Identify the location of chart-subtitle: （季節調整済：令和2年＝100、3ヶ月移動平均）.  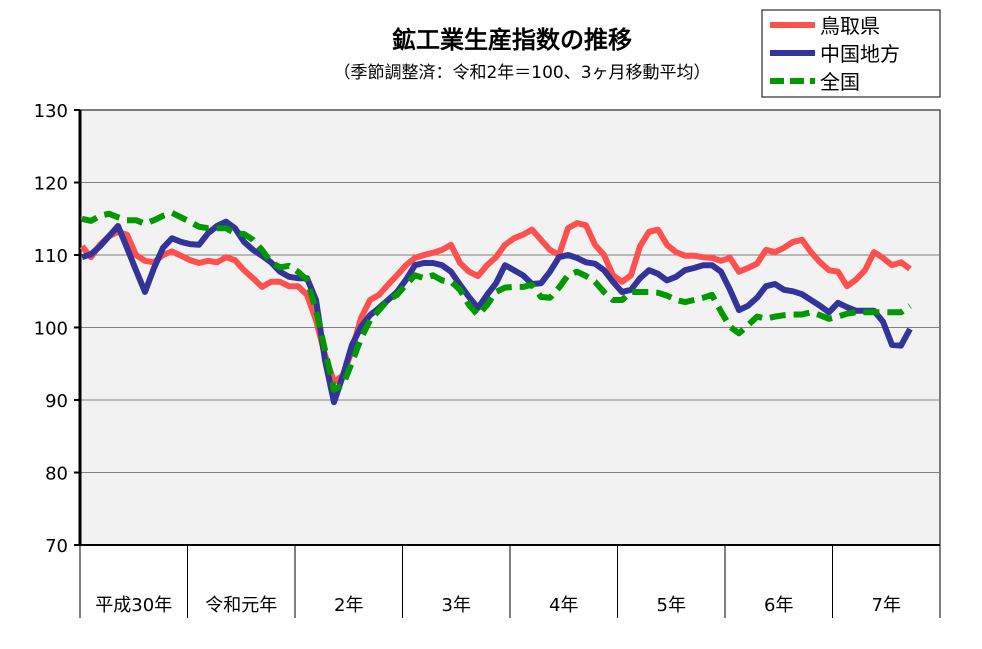
(521, 73).